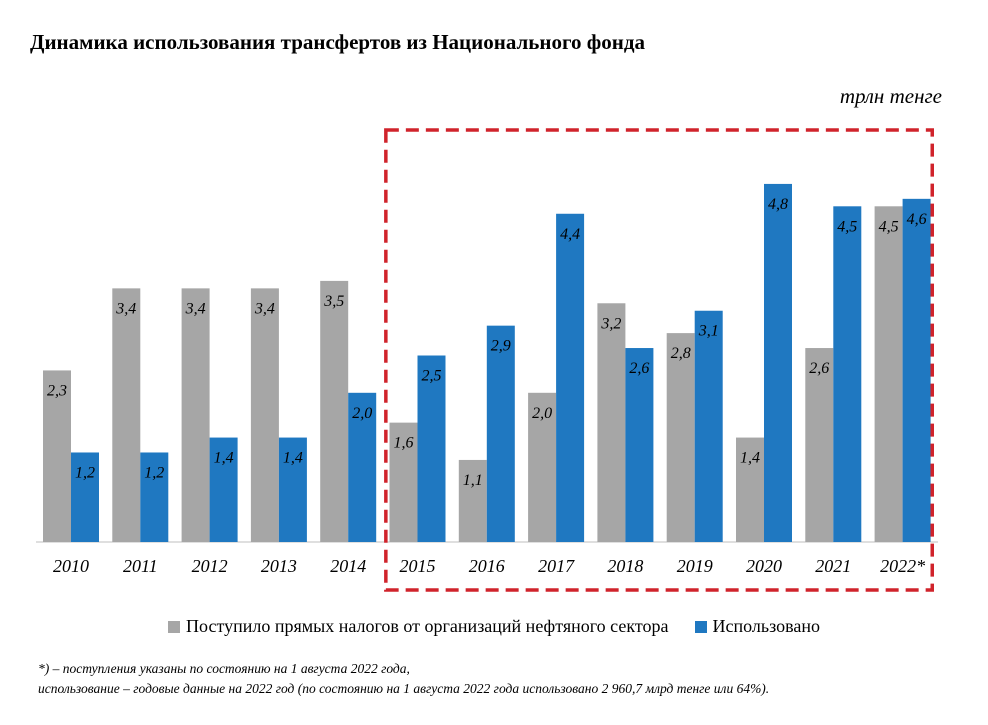 This screenshot has width=988, height=725. Describe the element at coordinates (174, 626) in the screenshot. I see `legend-swatch-gray` at that location.